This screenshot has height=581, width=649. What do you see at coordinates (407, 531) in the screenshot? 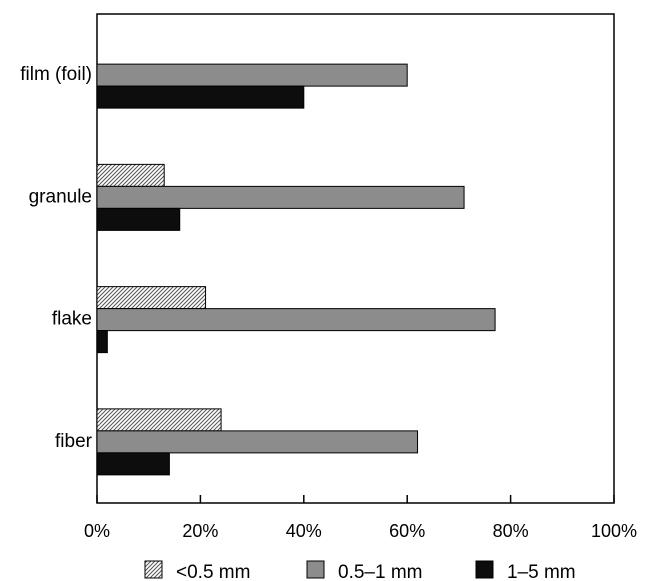
I see `x-tick-label: 60%` at bounding box center [407, 531].